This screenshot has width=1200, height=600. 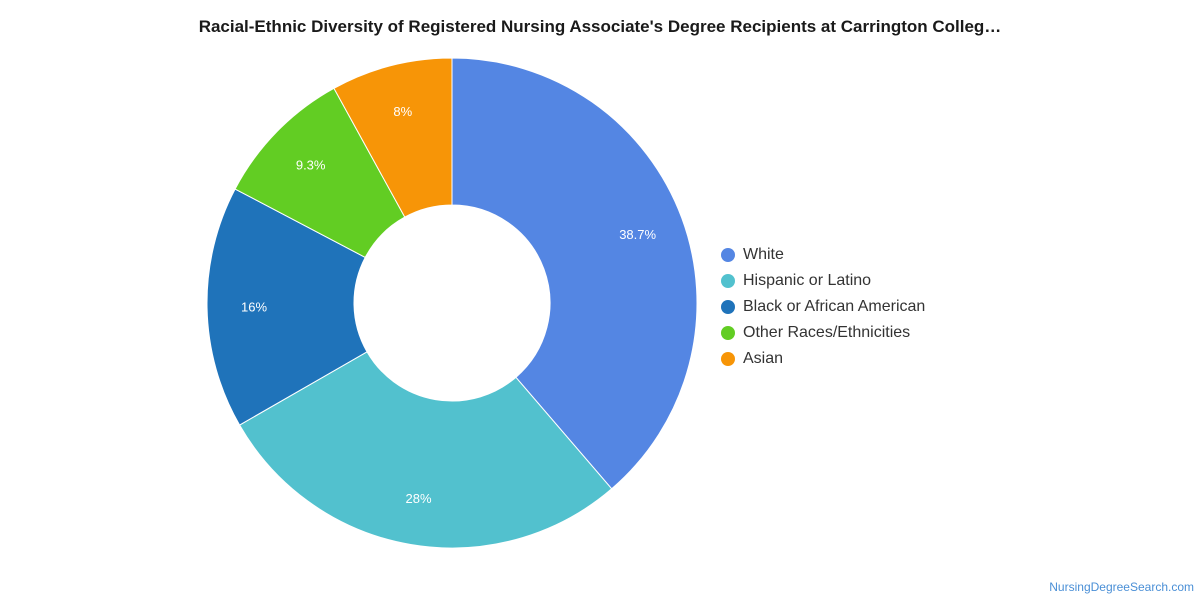 I want to click on slice-white, so click(x=574, y=273).